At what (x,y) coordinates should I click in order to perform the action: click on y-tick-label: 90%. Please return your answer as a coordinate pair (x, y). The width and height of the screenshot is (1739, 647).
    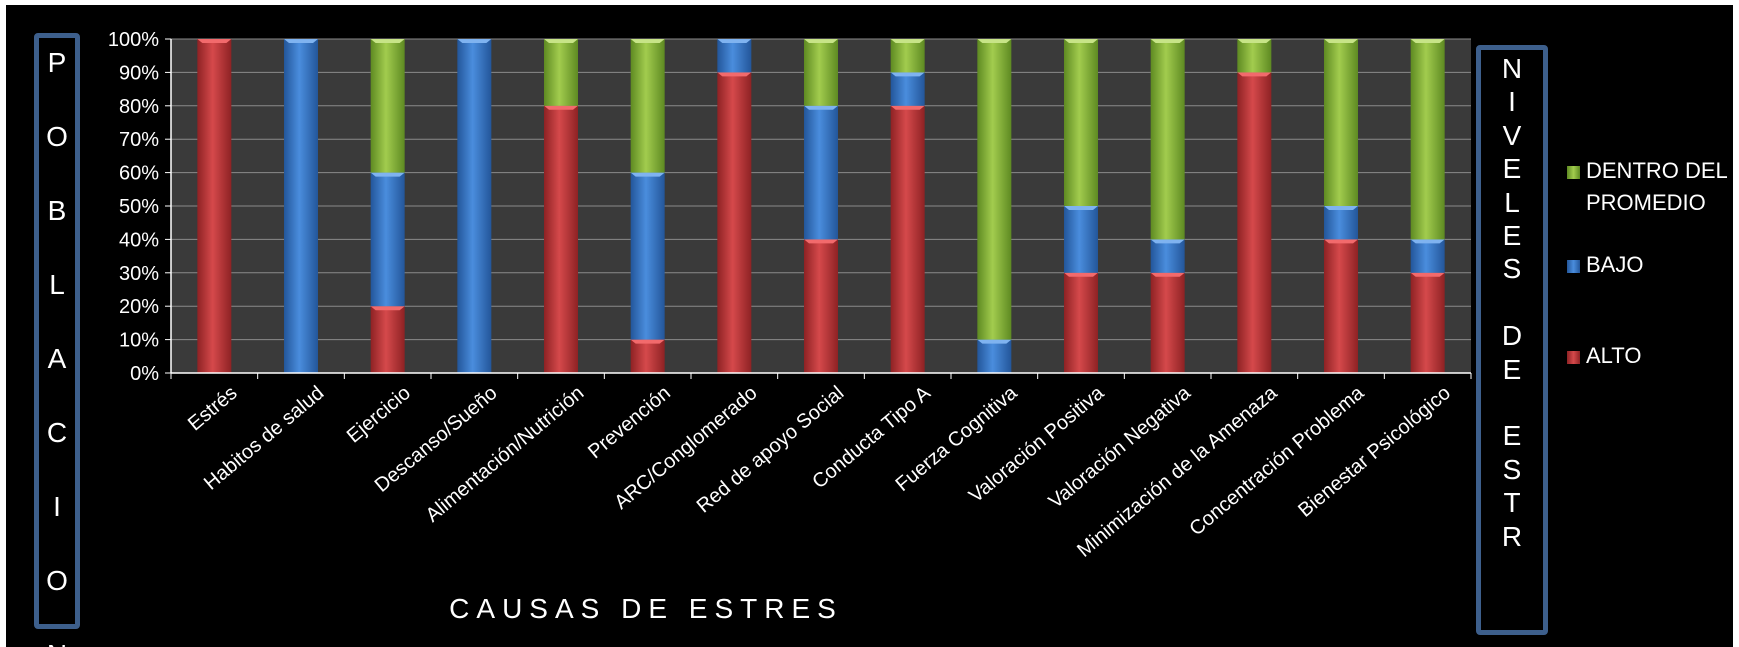
    Looking at the image, I should click on (139, 73).